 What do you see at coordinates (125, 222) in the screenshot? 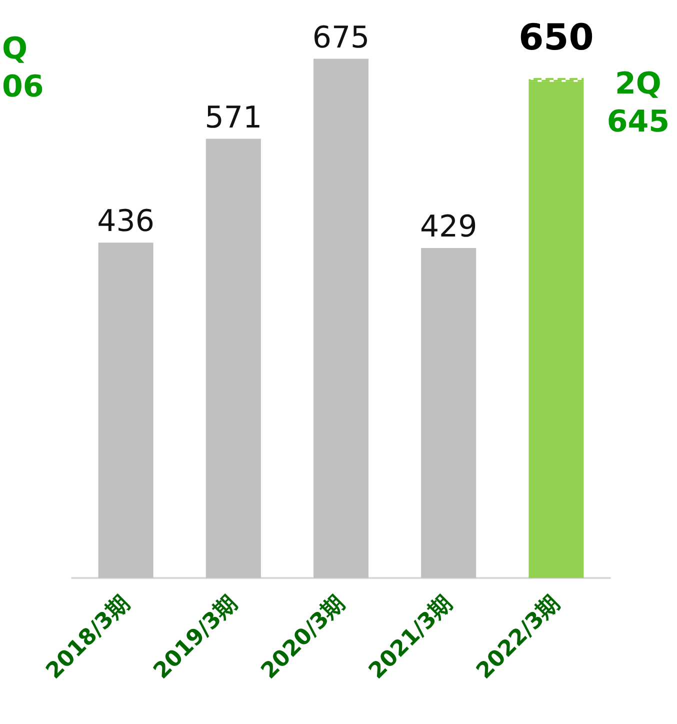
I see `data-label: 436` at bounding box center [125, 222].